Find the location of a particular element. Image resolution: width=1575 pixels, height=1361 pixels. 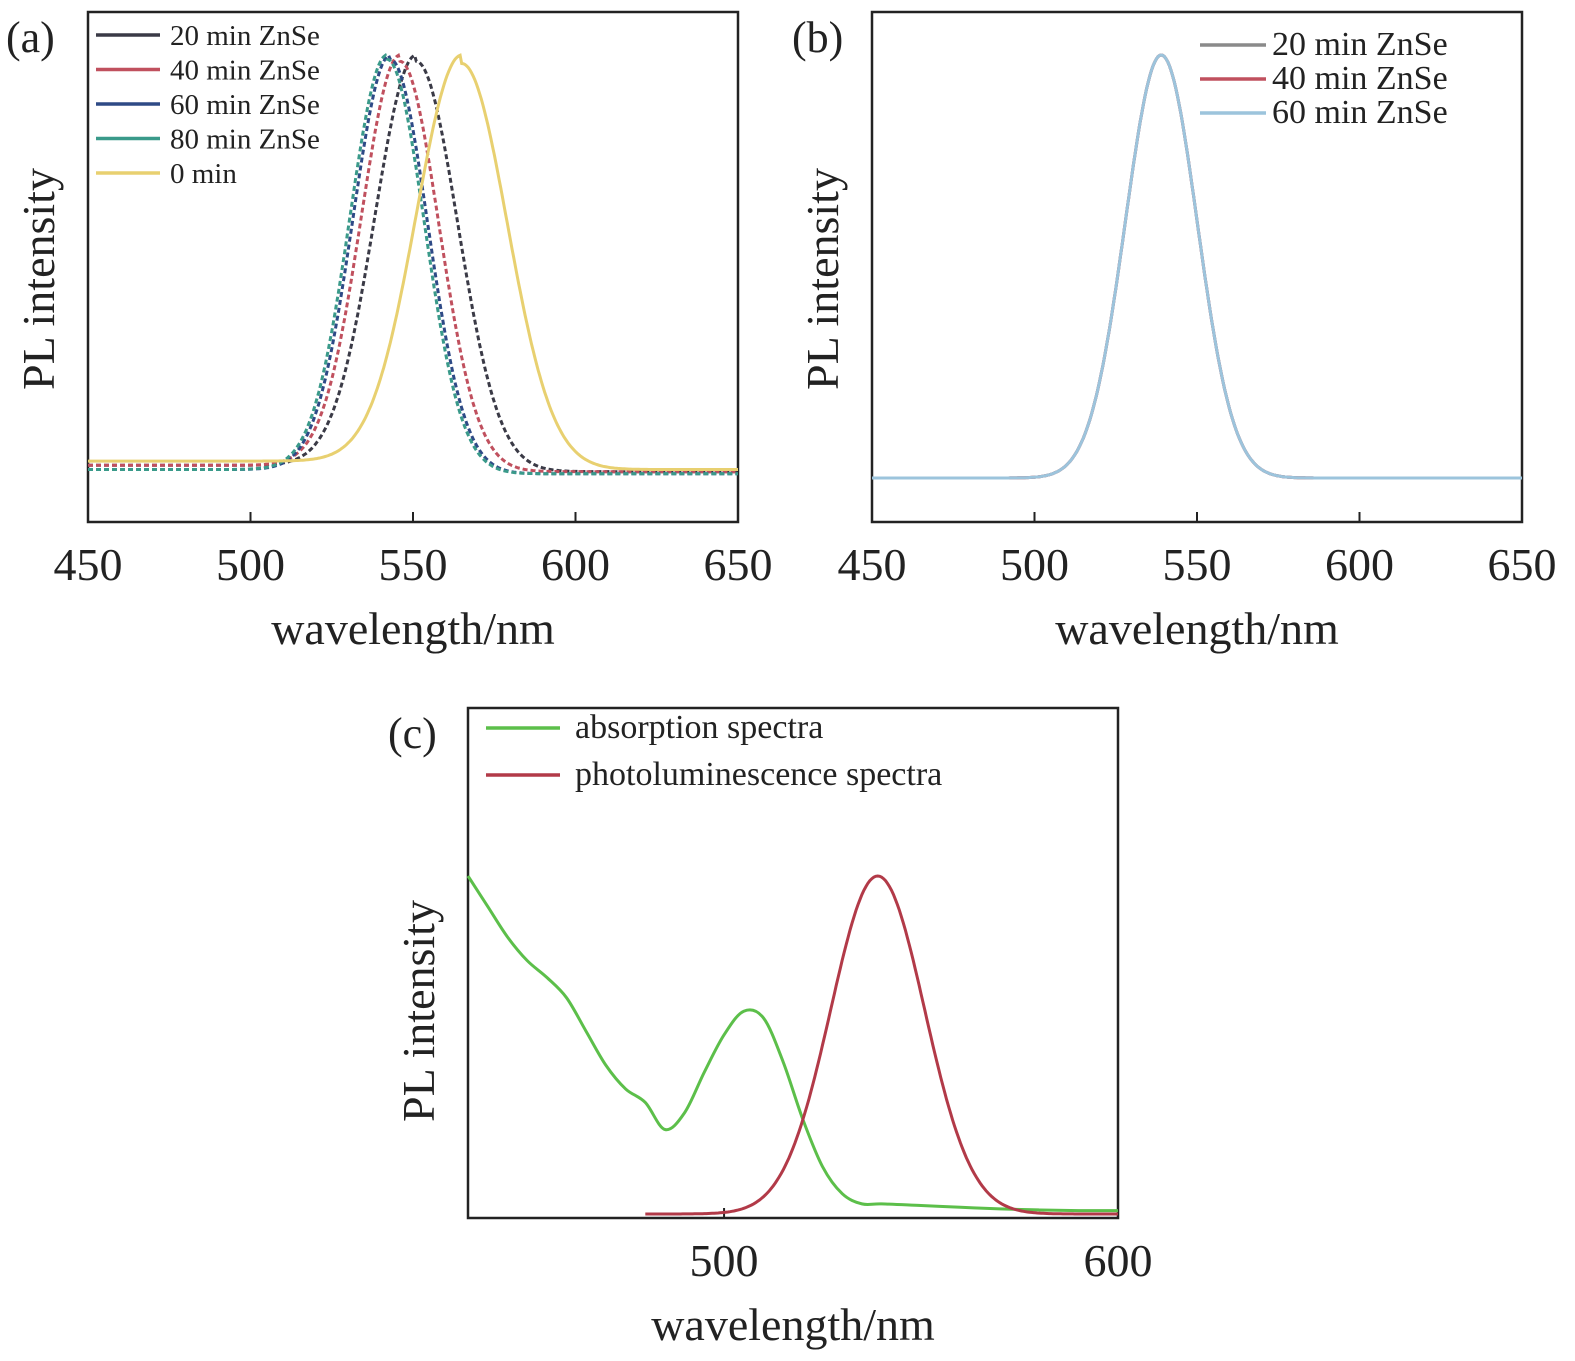

panel-label: (a) is located at coordinates (30, 37).